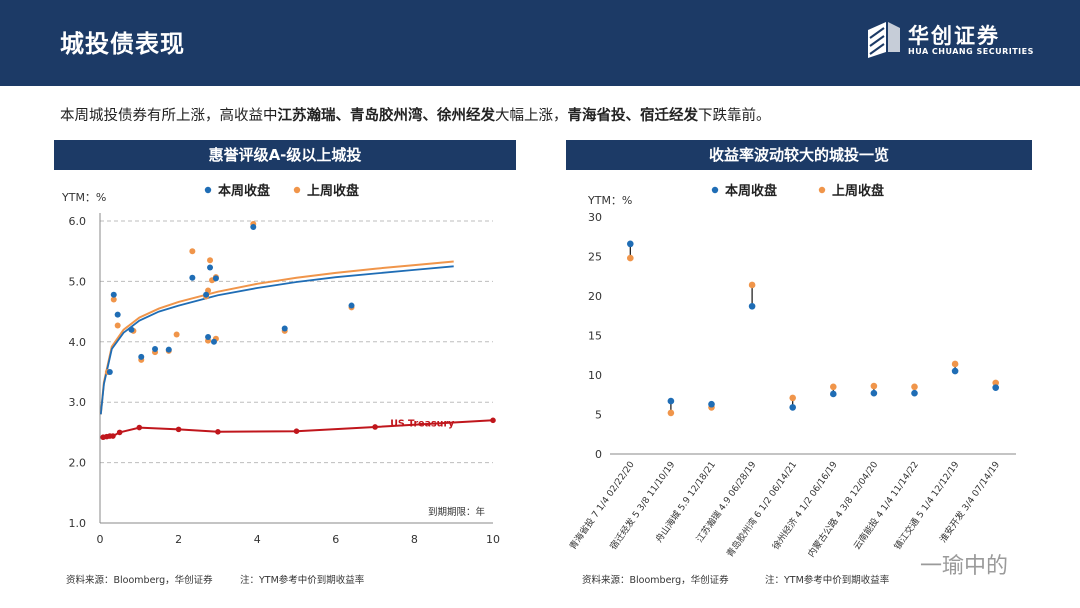 This screenshot has width=1080, height=608. What do you see at coordinates (122, 44) in the screenshot?
I see `page-title: 城投债表现` at bounding box center [122, 44].